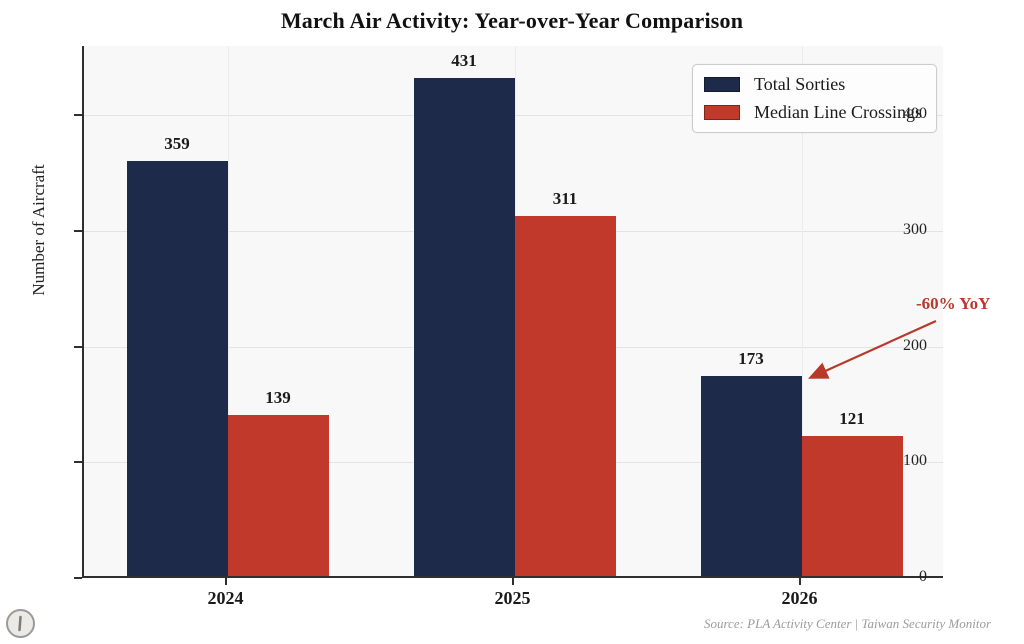  I want to click on x-tick-label-2024: 2024, so click(225, 598).